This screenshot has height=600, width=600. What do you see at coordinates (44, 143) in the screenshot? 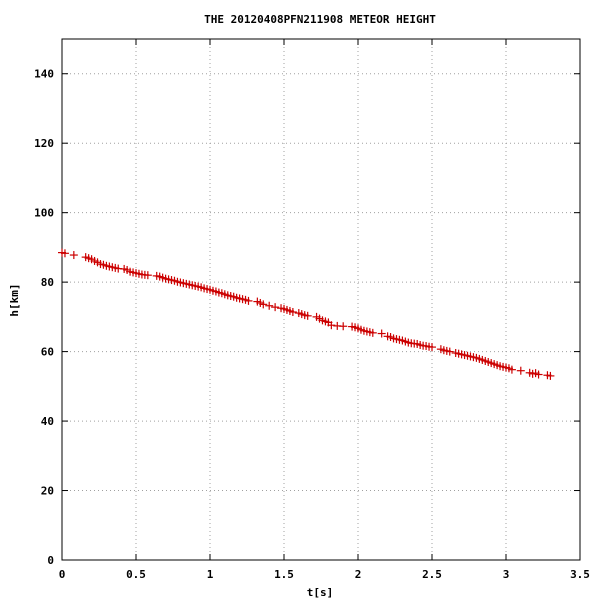
I see `y-tick-label: 120` at bounding box center [44, 143].